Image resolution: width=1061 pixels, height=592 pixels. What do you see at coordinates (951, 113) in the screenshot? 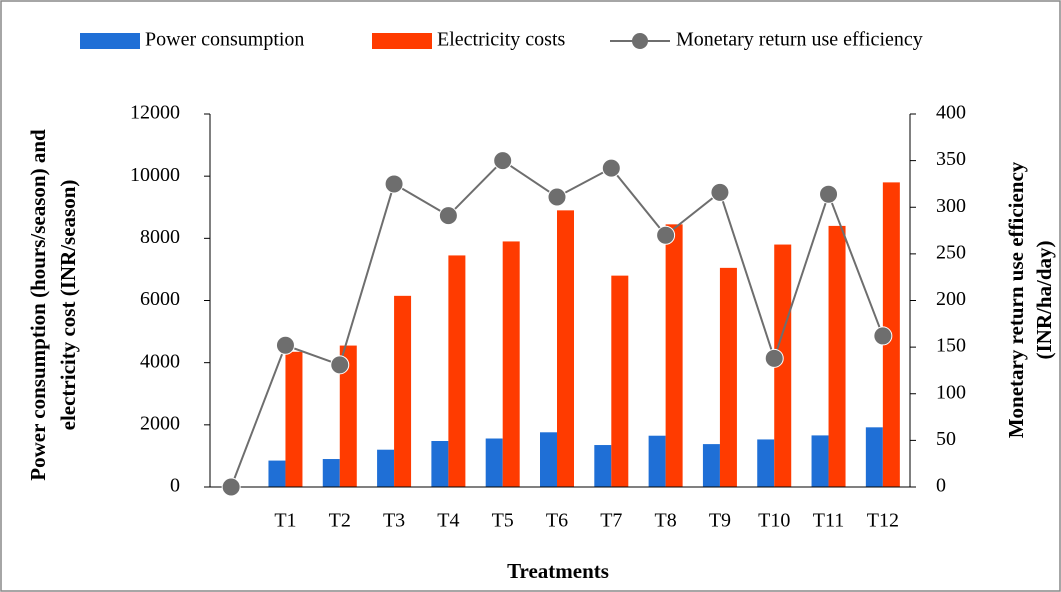
I see `y2-tick-label: 400` at bounding box center [951, 113].